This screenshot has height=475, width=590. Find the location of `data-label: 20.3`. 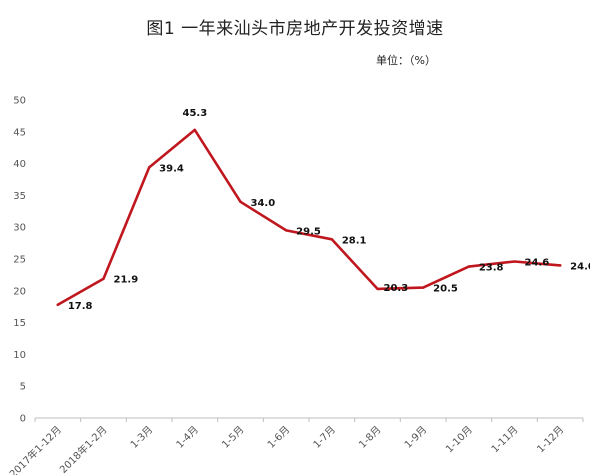

data-label: 20.3 is located at coordinates (396, 288).